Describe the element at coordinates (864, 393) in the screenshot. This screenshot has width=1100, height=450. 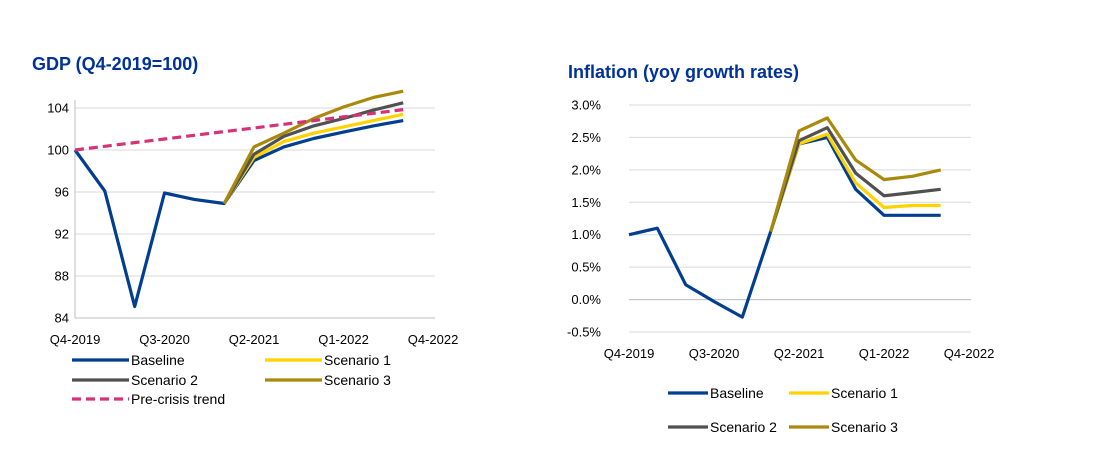
I see `inflation-legend-label: Scenario 1` at that location.